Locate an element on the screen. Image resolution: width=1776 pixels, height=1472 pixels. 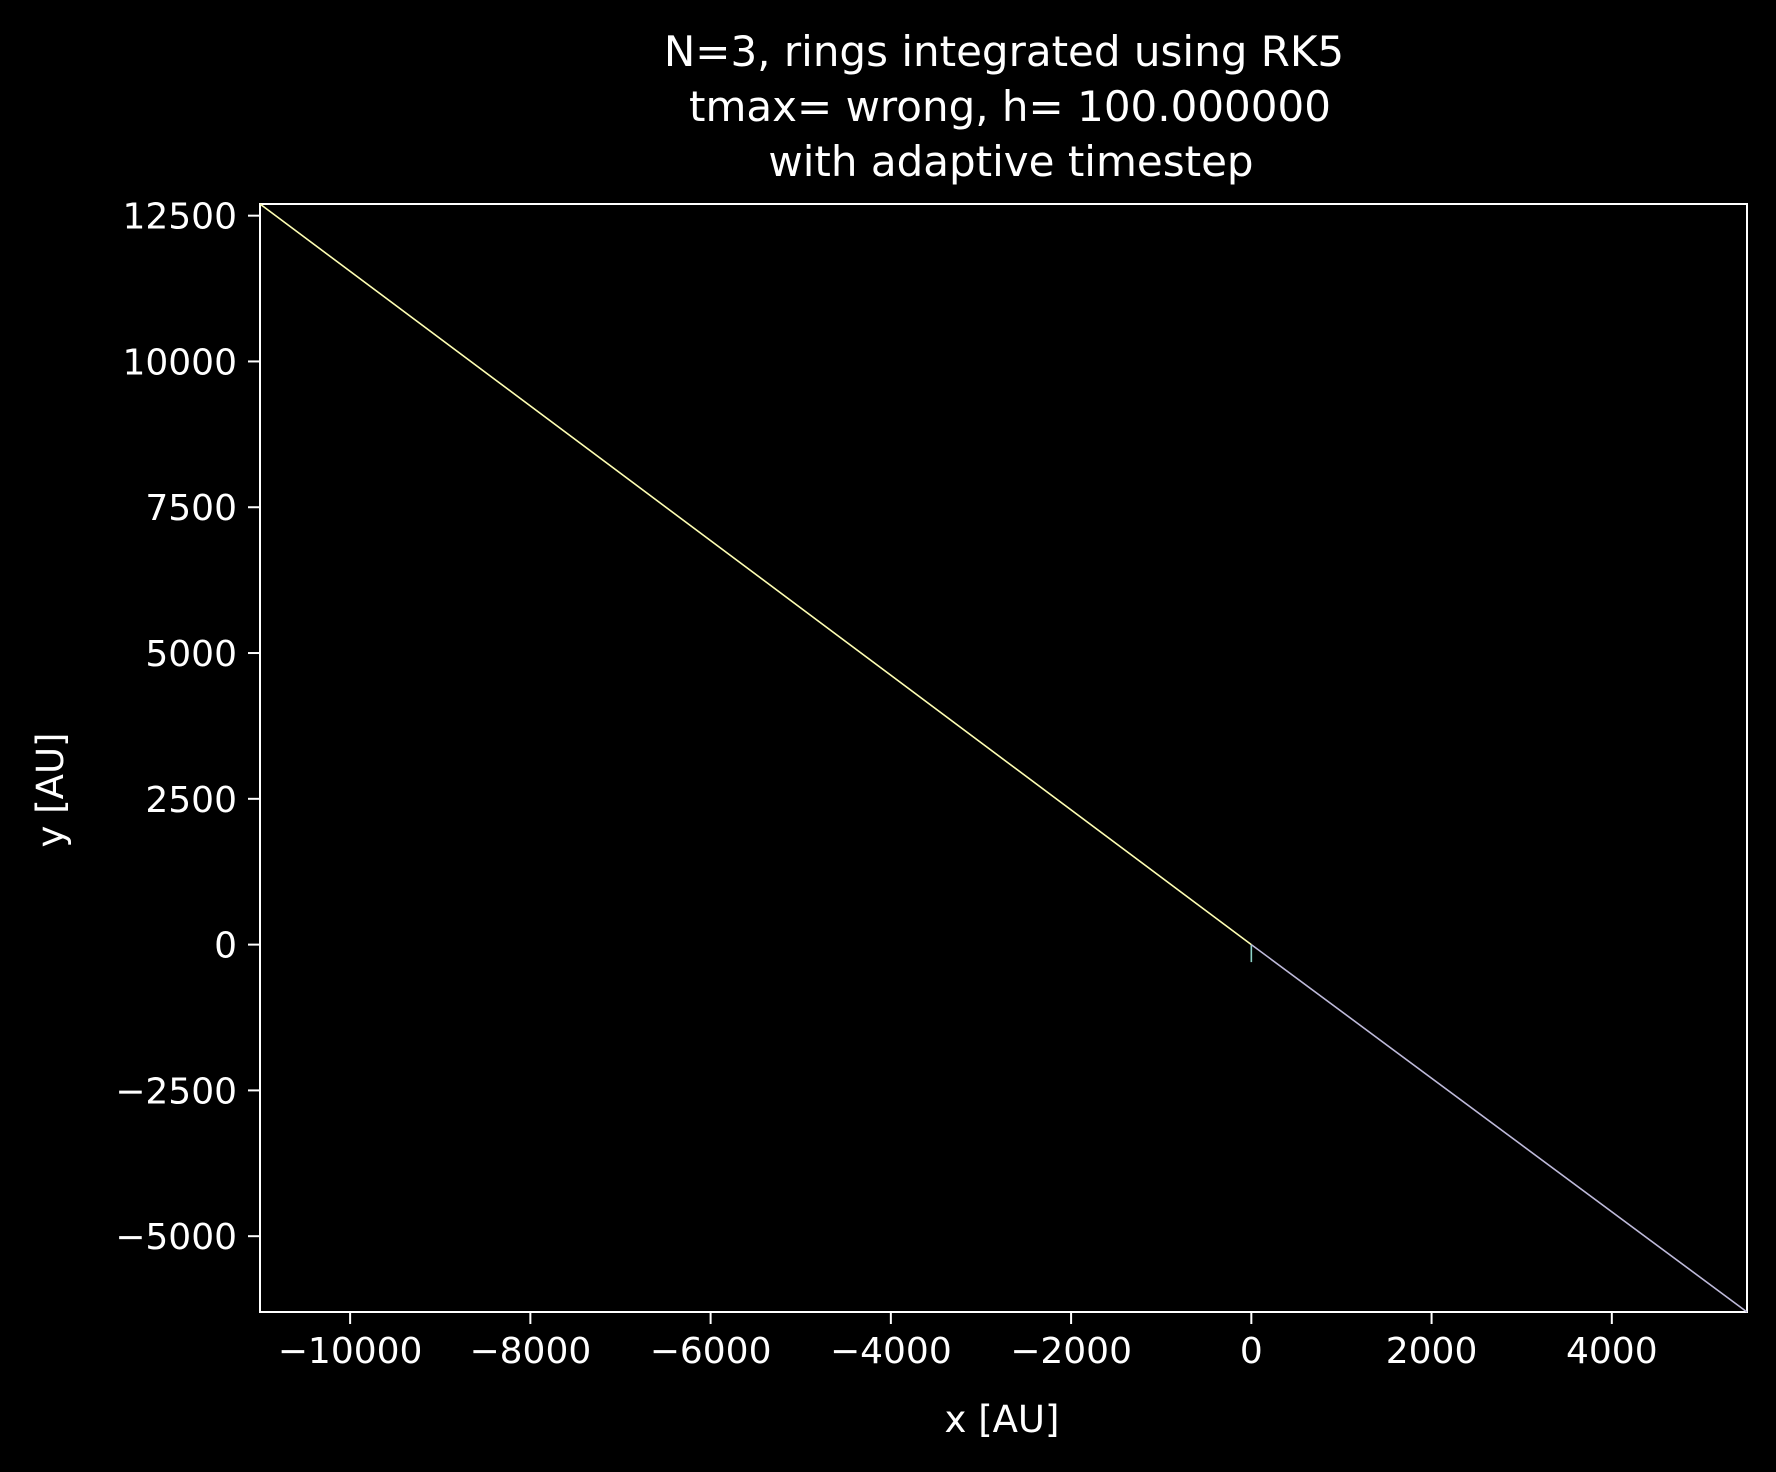
y-axis-ticks: −5000 −2500 0 2500 5000 7500 10000 12500 is located at coordinates (187, 727).